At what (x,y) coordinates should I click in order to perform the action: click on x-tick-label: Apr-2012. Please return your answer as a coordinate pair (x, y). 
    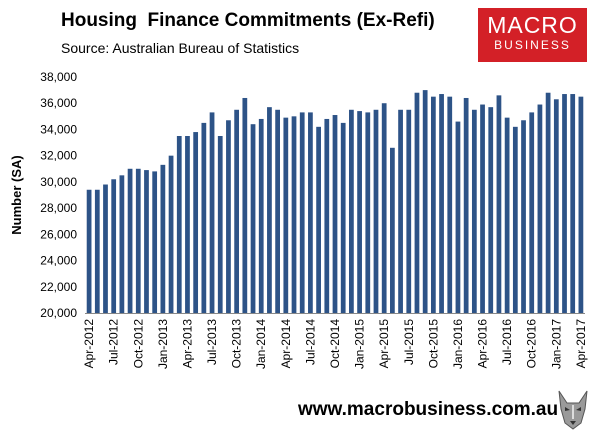
    Looking at the image, I should click on (89, 344).